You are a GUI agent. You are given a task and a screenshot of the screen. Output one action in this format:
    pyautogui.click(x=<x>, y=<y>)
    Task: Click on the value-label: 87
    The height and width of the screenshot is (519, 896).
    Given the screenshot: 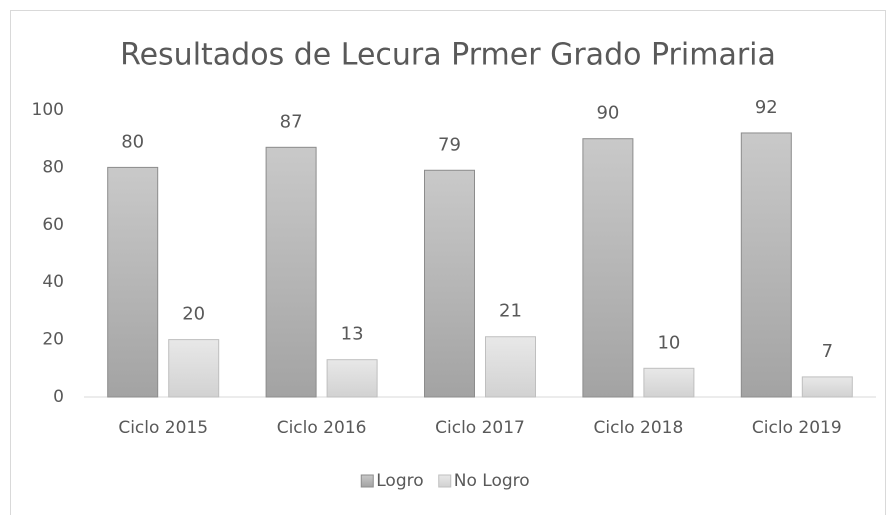 What is the action you would take?
    pyautogui.click(x=291, y=121)
    